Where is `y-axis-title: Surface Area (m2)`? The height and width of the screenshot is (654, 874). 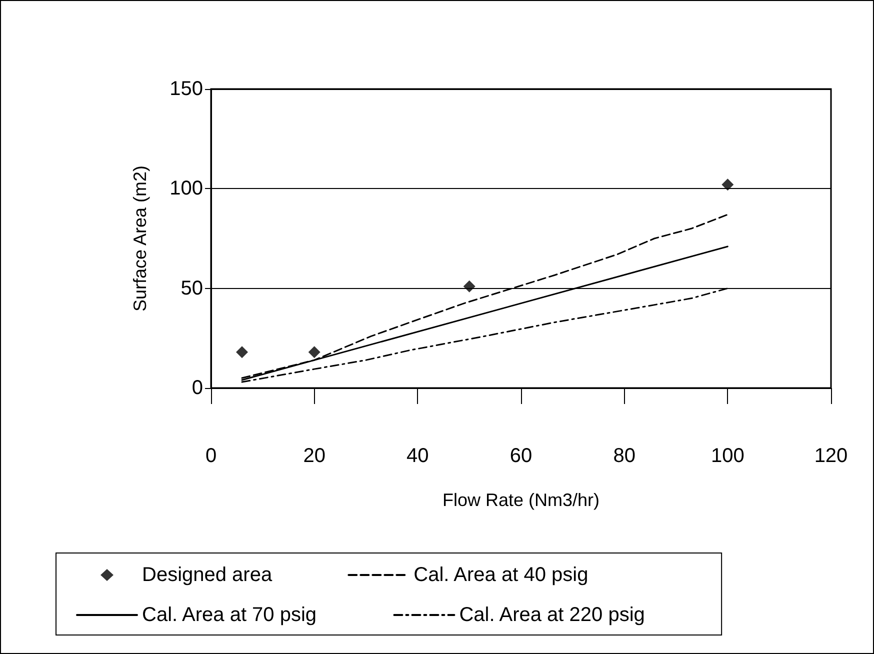
y-axis-title: Surface Area (m2) is located at coordinates (140, 238).